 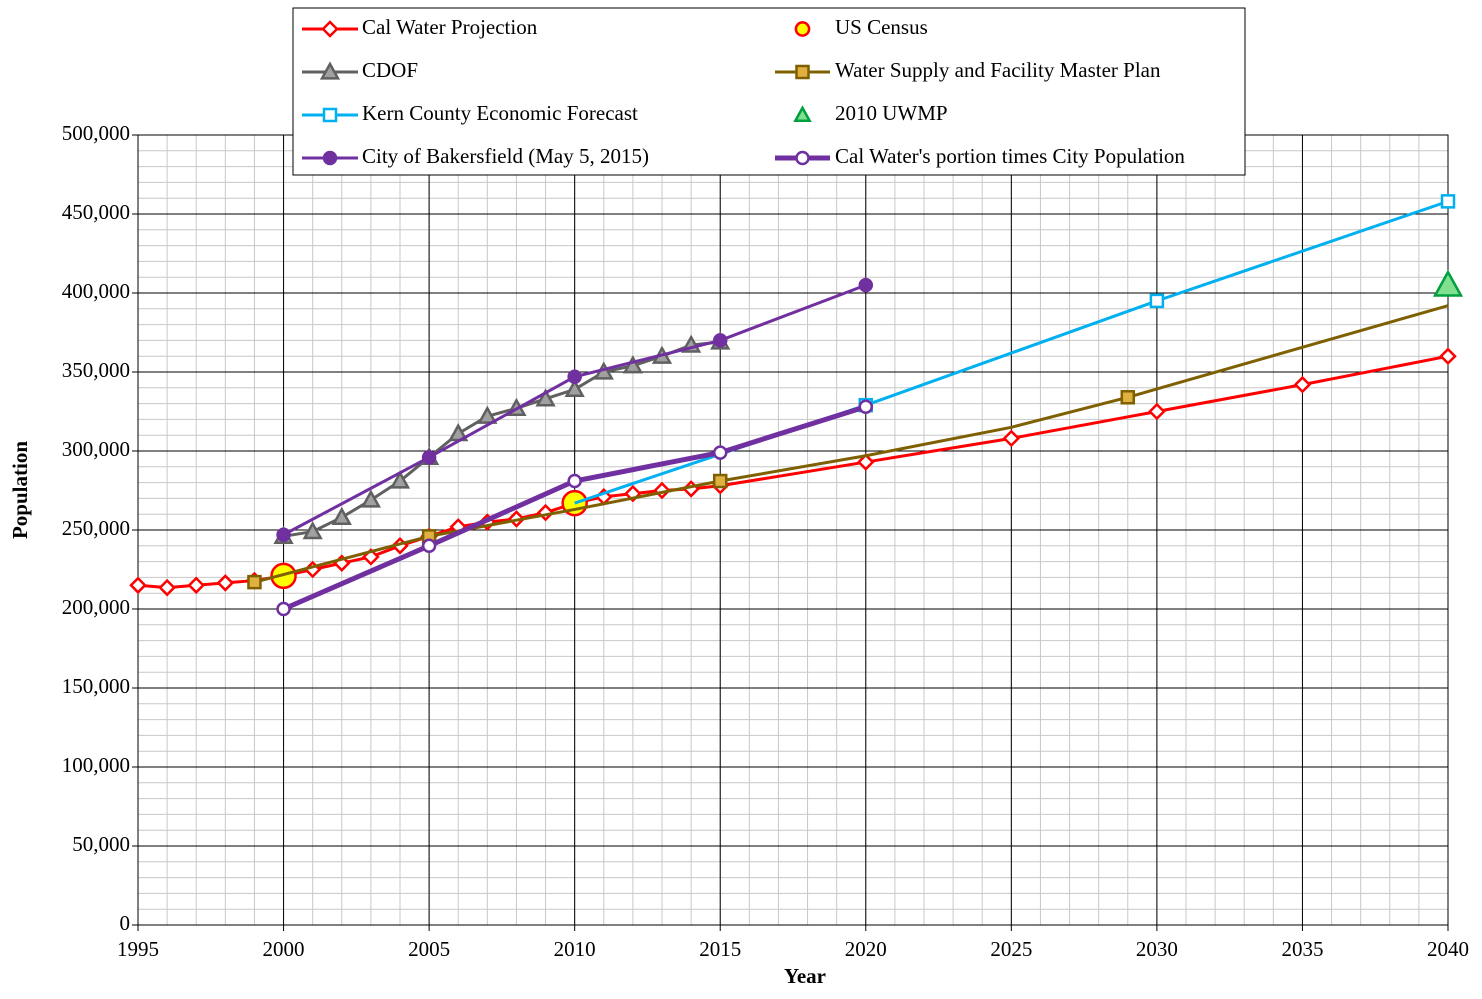 I want to click on legend-label: City of Bakersfield (May 5, 2015), so click(x=505, y=156).